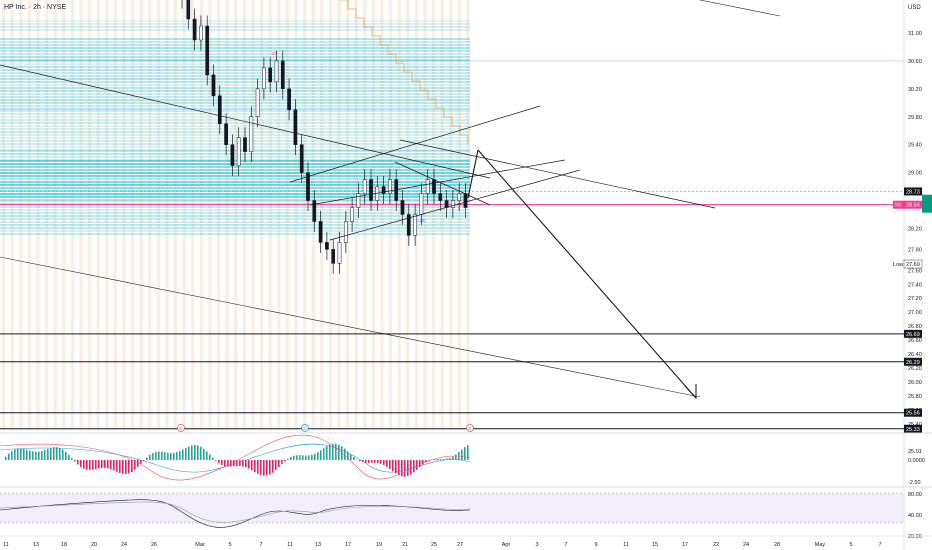 This screenshot has width=932, height=550. What do you see at coordinates (913, 264) in the screenshot?
I see `price-label-box` at bounding box center [913, 264].